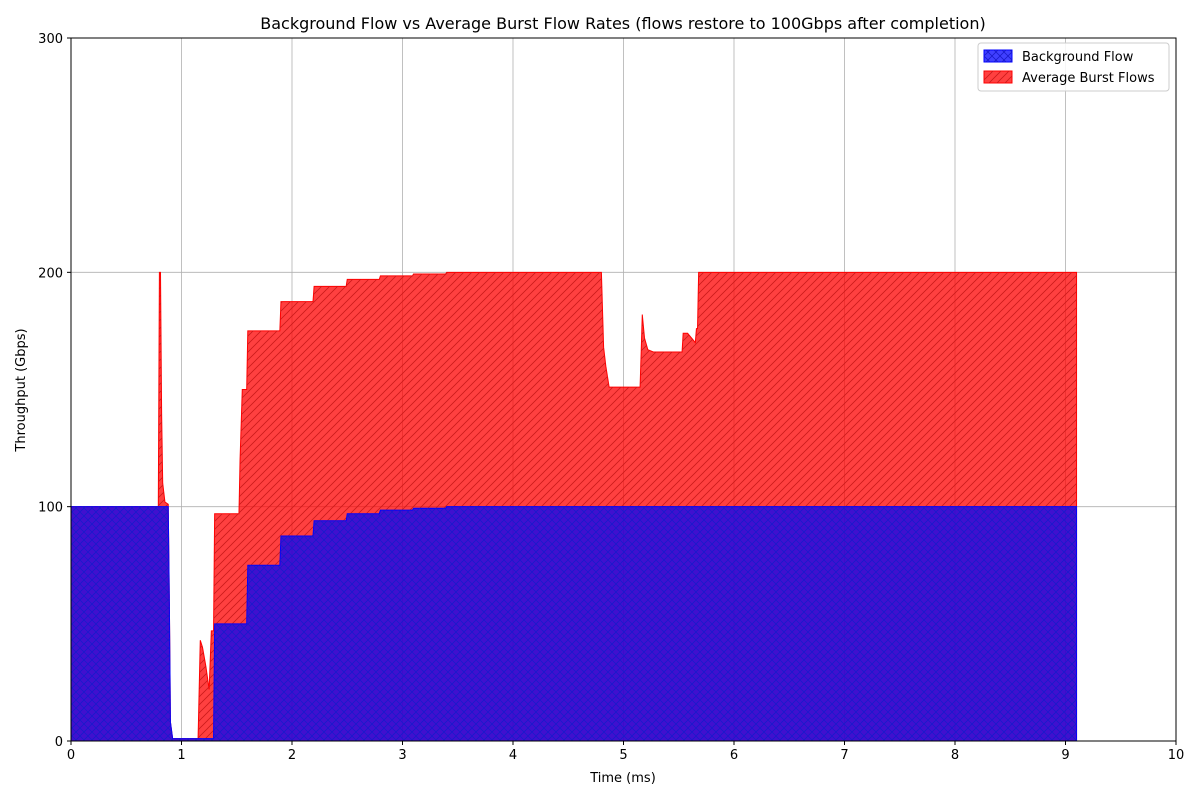 Image resolution: width=1200 pixels, height=800 pixels. What do you see at coordinates (71, 755) in the screenshot?
I see `x-tick-label: 0` at bounding box center [71, 755].